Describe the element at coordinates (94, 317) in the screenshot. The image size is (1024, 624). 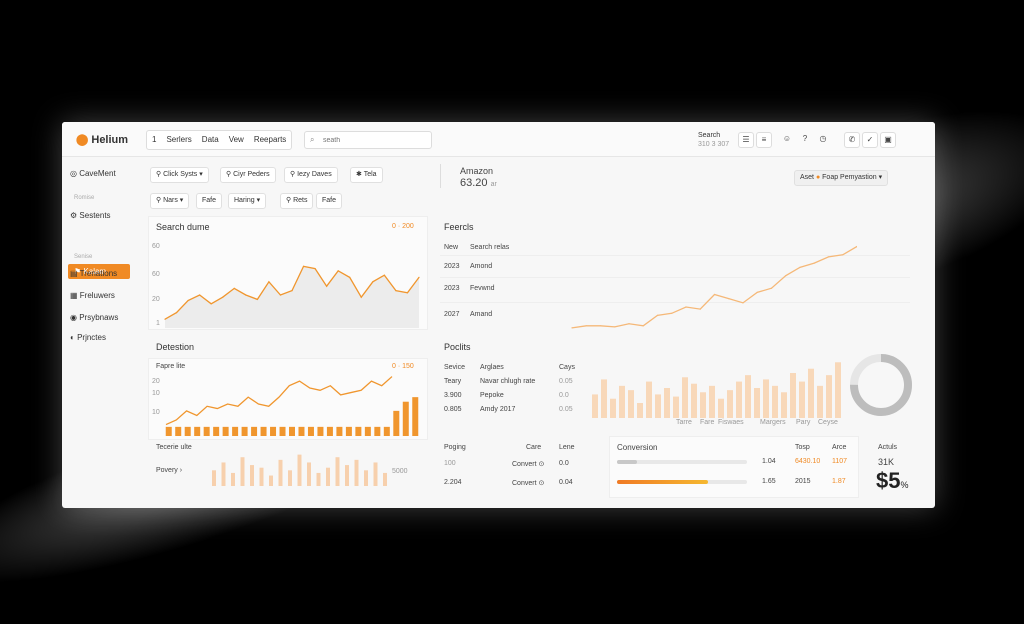
I see `sidebar-item: ◉ Prsybnaws` at that location.